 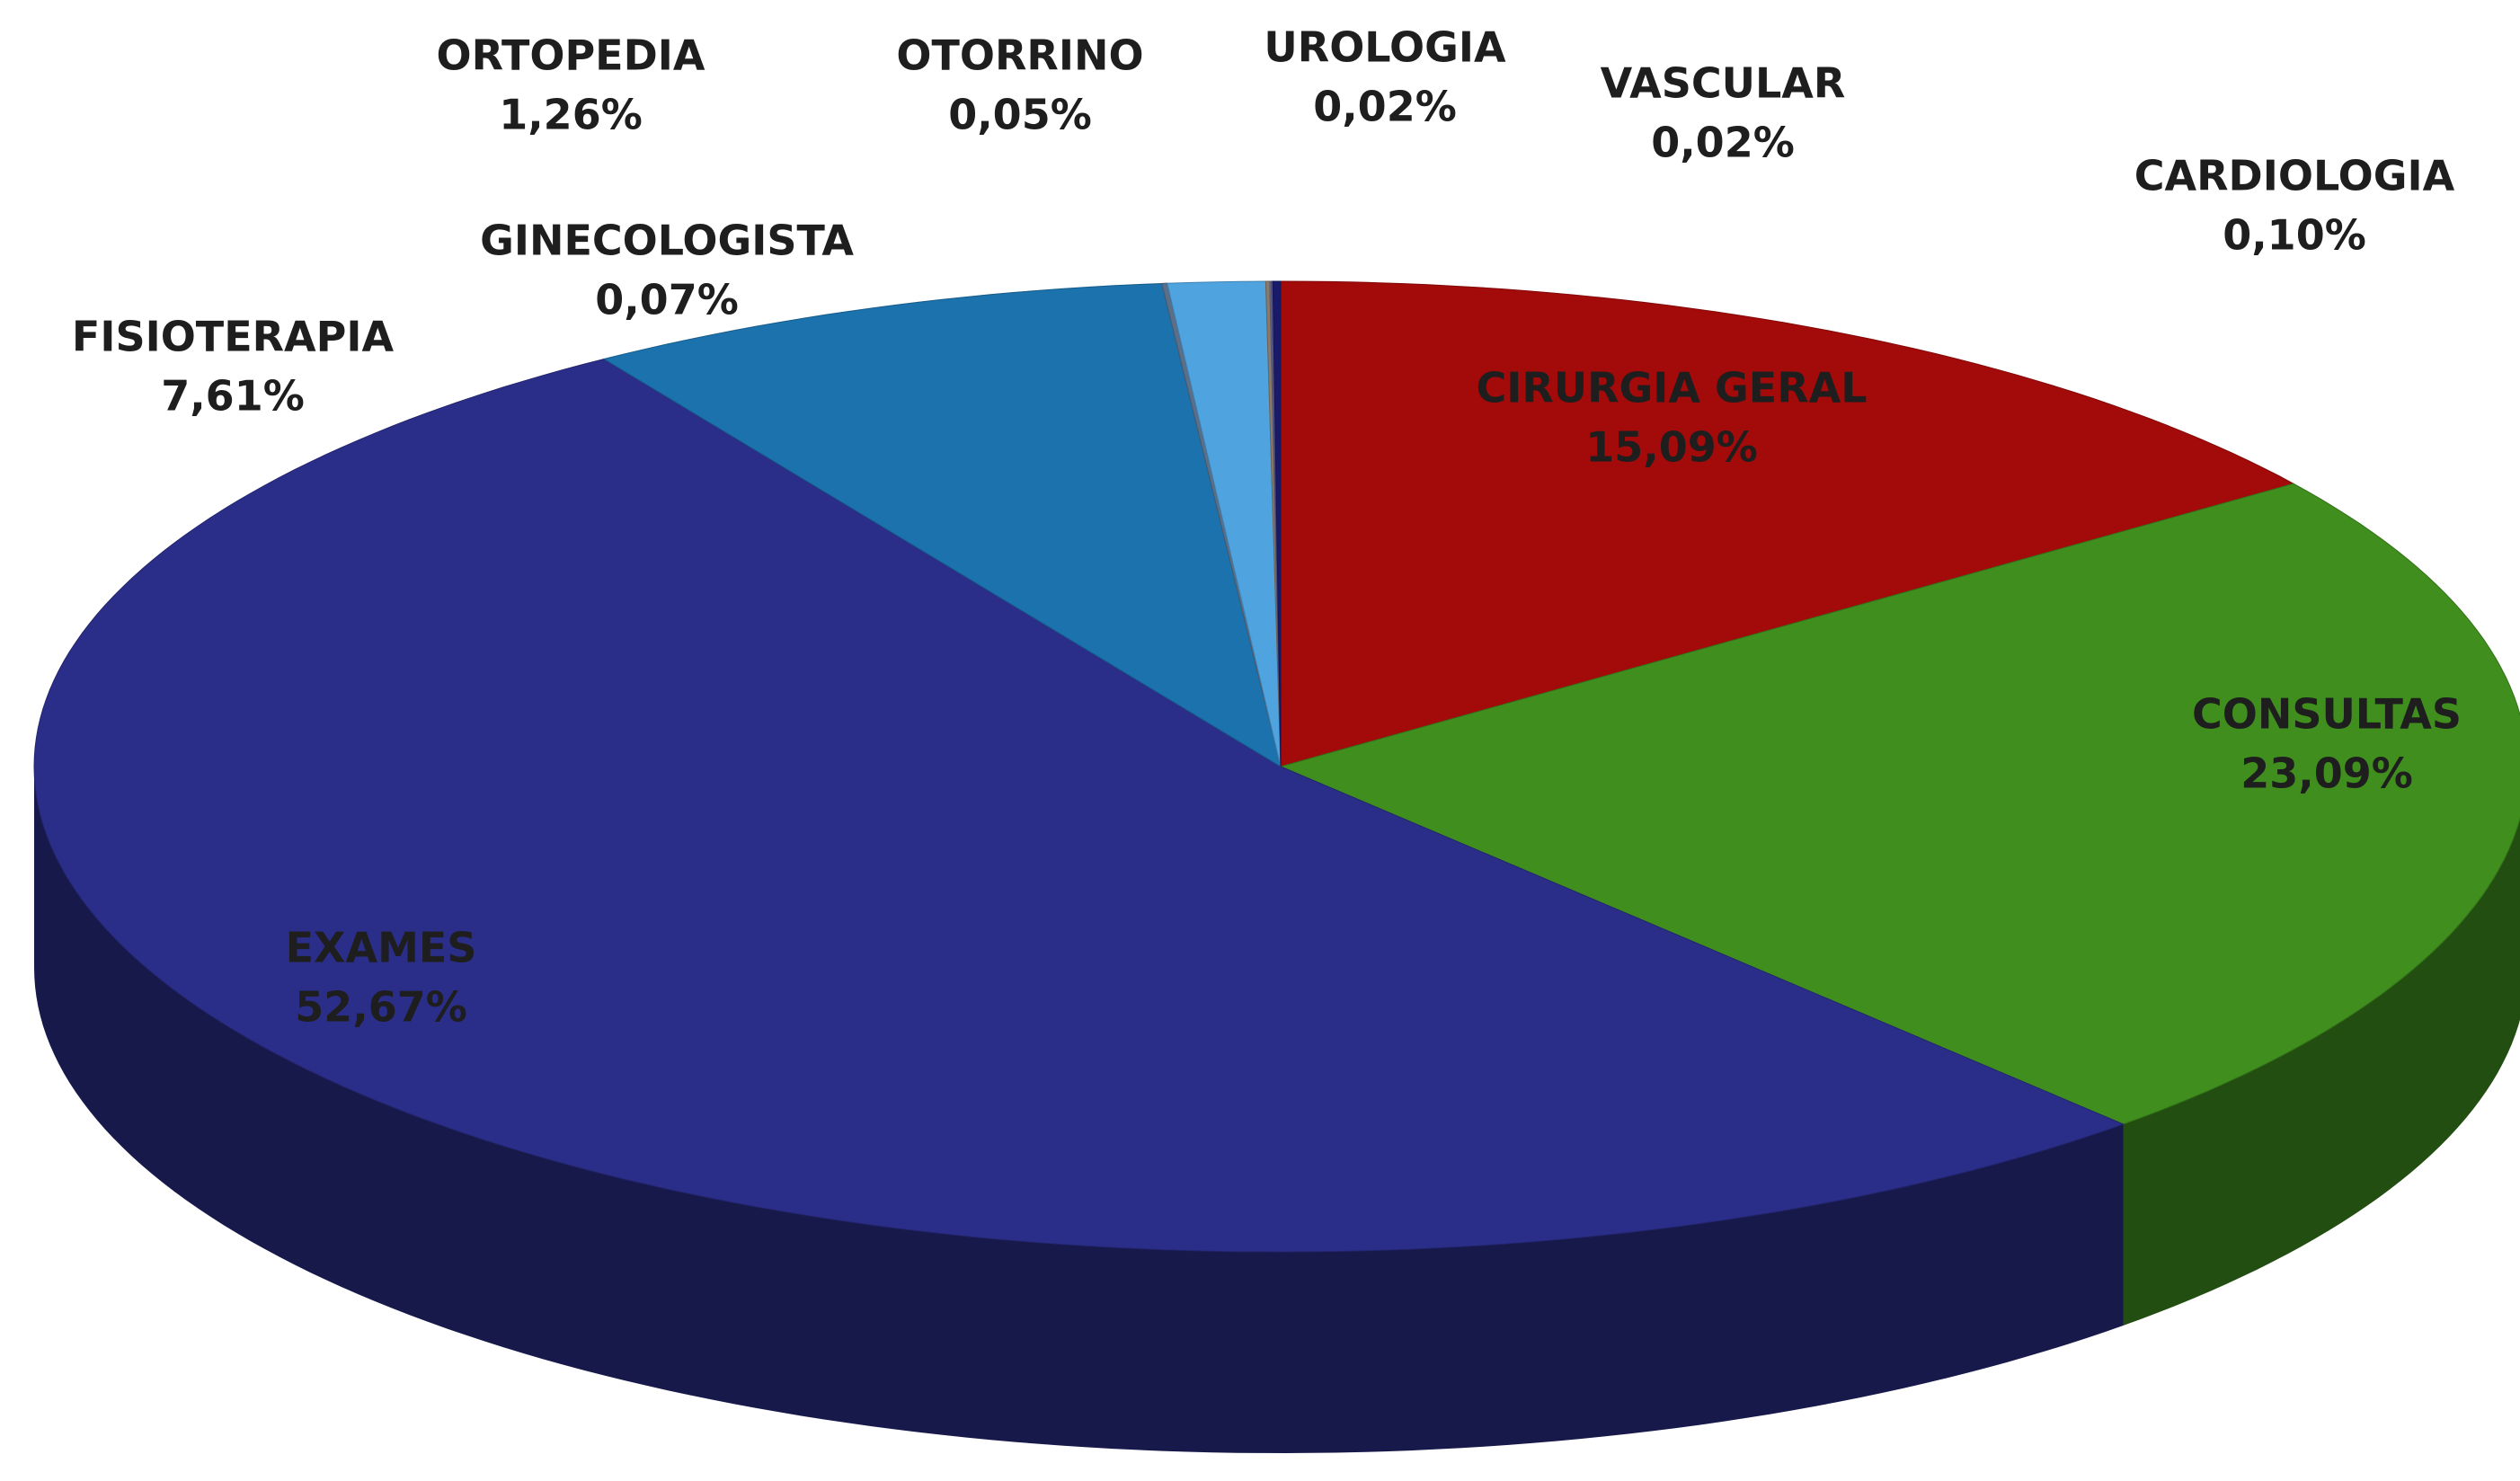 What do you see at coordinates (2321, 1072) in the screenshot?
I see `slice-side` at bounding box center [2321, 1072].